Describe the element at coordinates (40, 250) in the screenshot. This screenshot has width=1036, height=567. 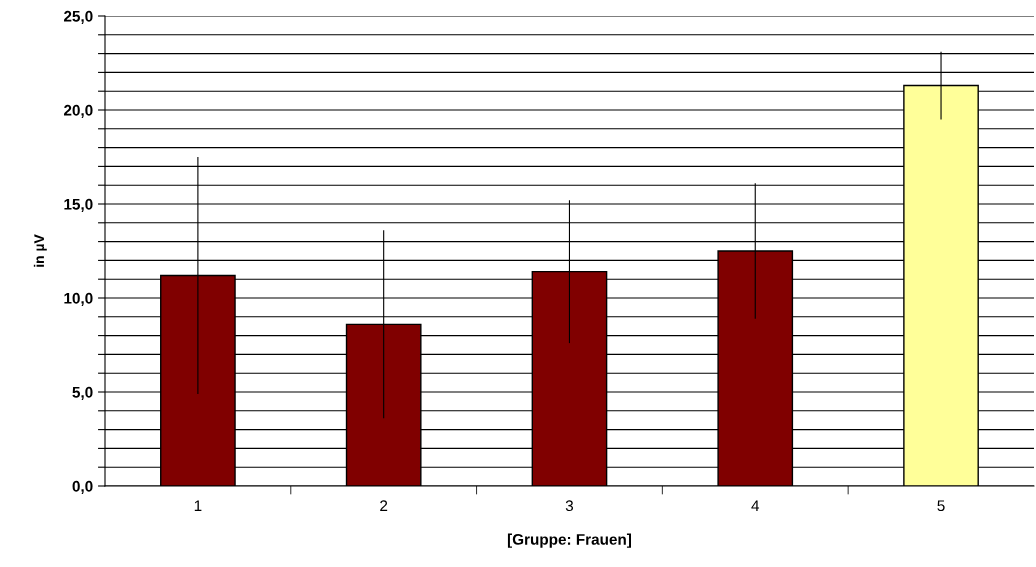
I see `y-axis-title: in µV` at that location.